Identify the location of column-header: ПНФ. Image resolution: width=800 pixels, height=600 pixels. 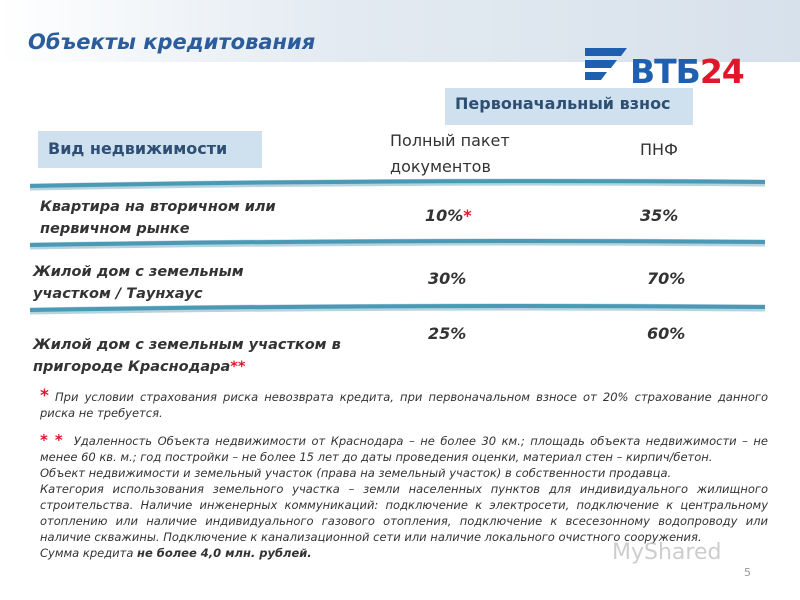
(659, 149).